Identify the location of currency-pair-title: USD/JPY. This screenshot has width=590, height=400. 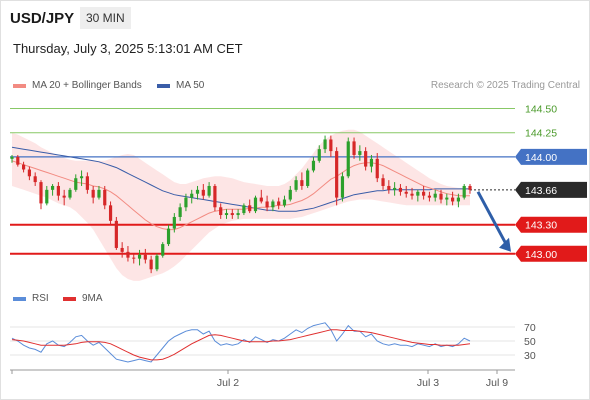
(42, 18).